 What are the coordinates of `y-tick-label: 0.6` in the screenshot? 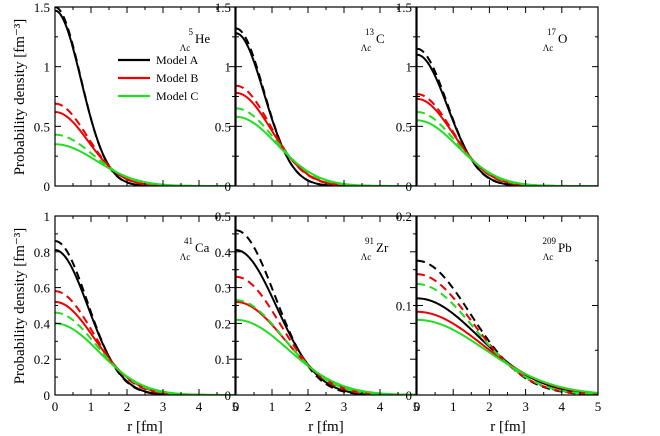 It's located at (42, 288).